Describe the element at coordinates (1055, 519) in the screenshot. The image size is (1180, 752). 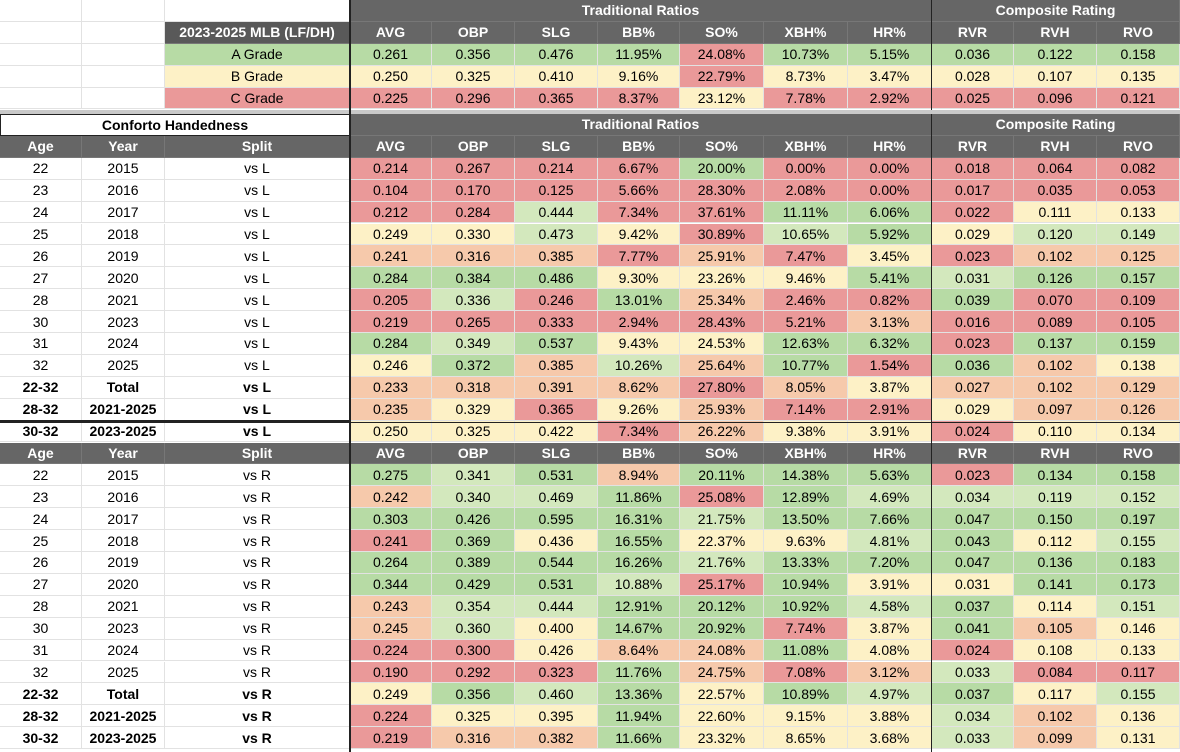
I see `stat-value: 0.150` at that location.